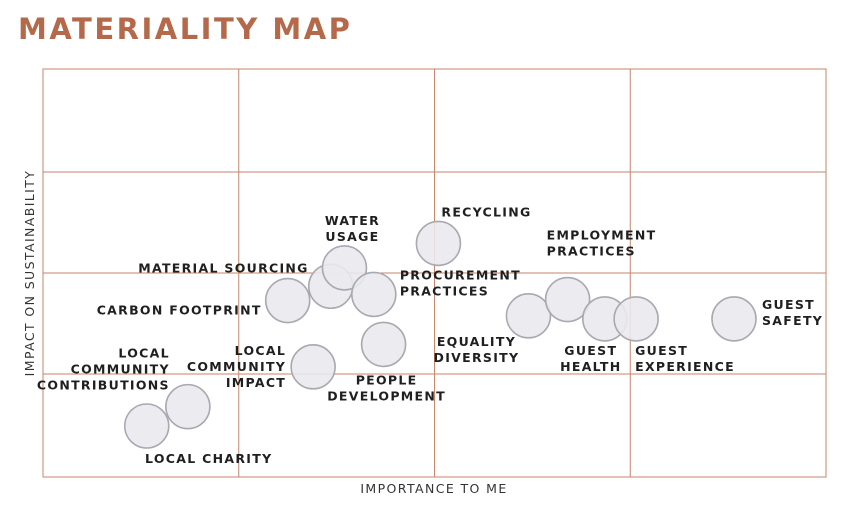 The image size is (853, 516). Describe the element at coordinates (460, 282) in the screenshot. I see `data-label: PROCUREMENT PRACTICES` at that location.